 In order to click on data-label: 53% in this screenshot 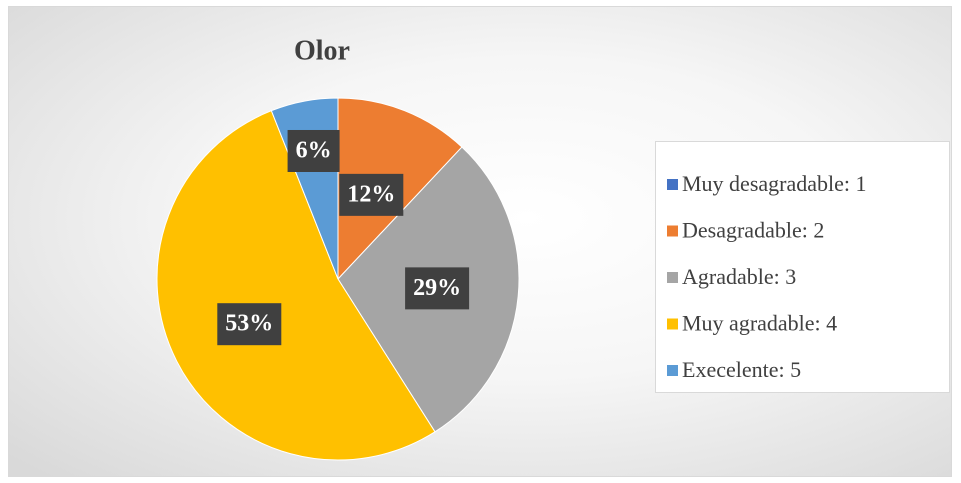, I will do `click(249, 324)`.